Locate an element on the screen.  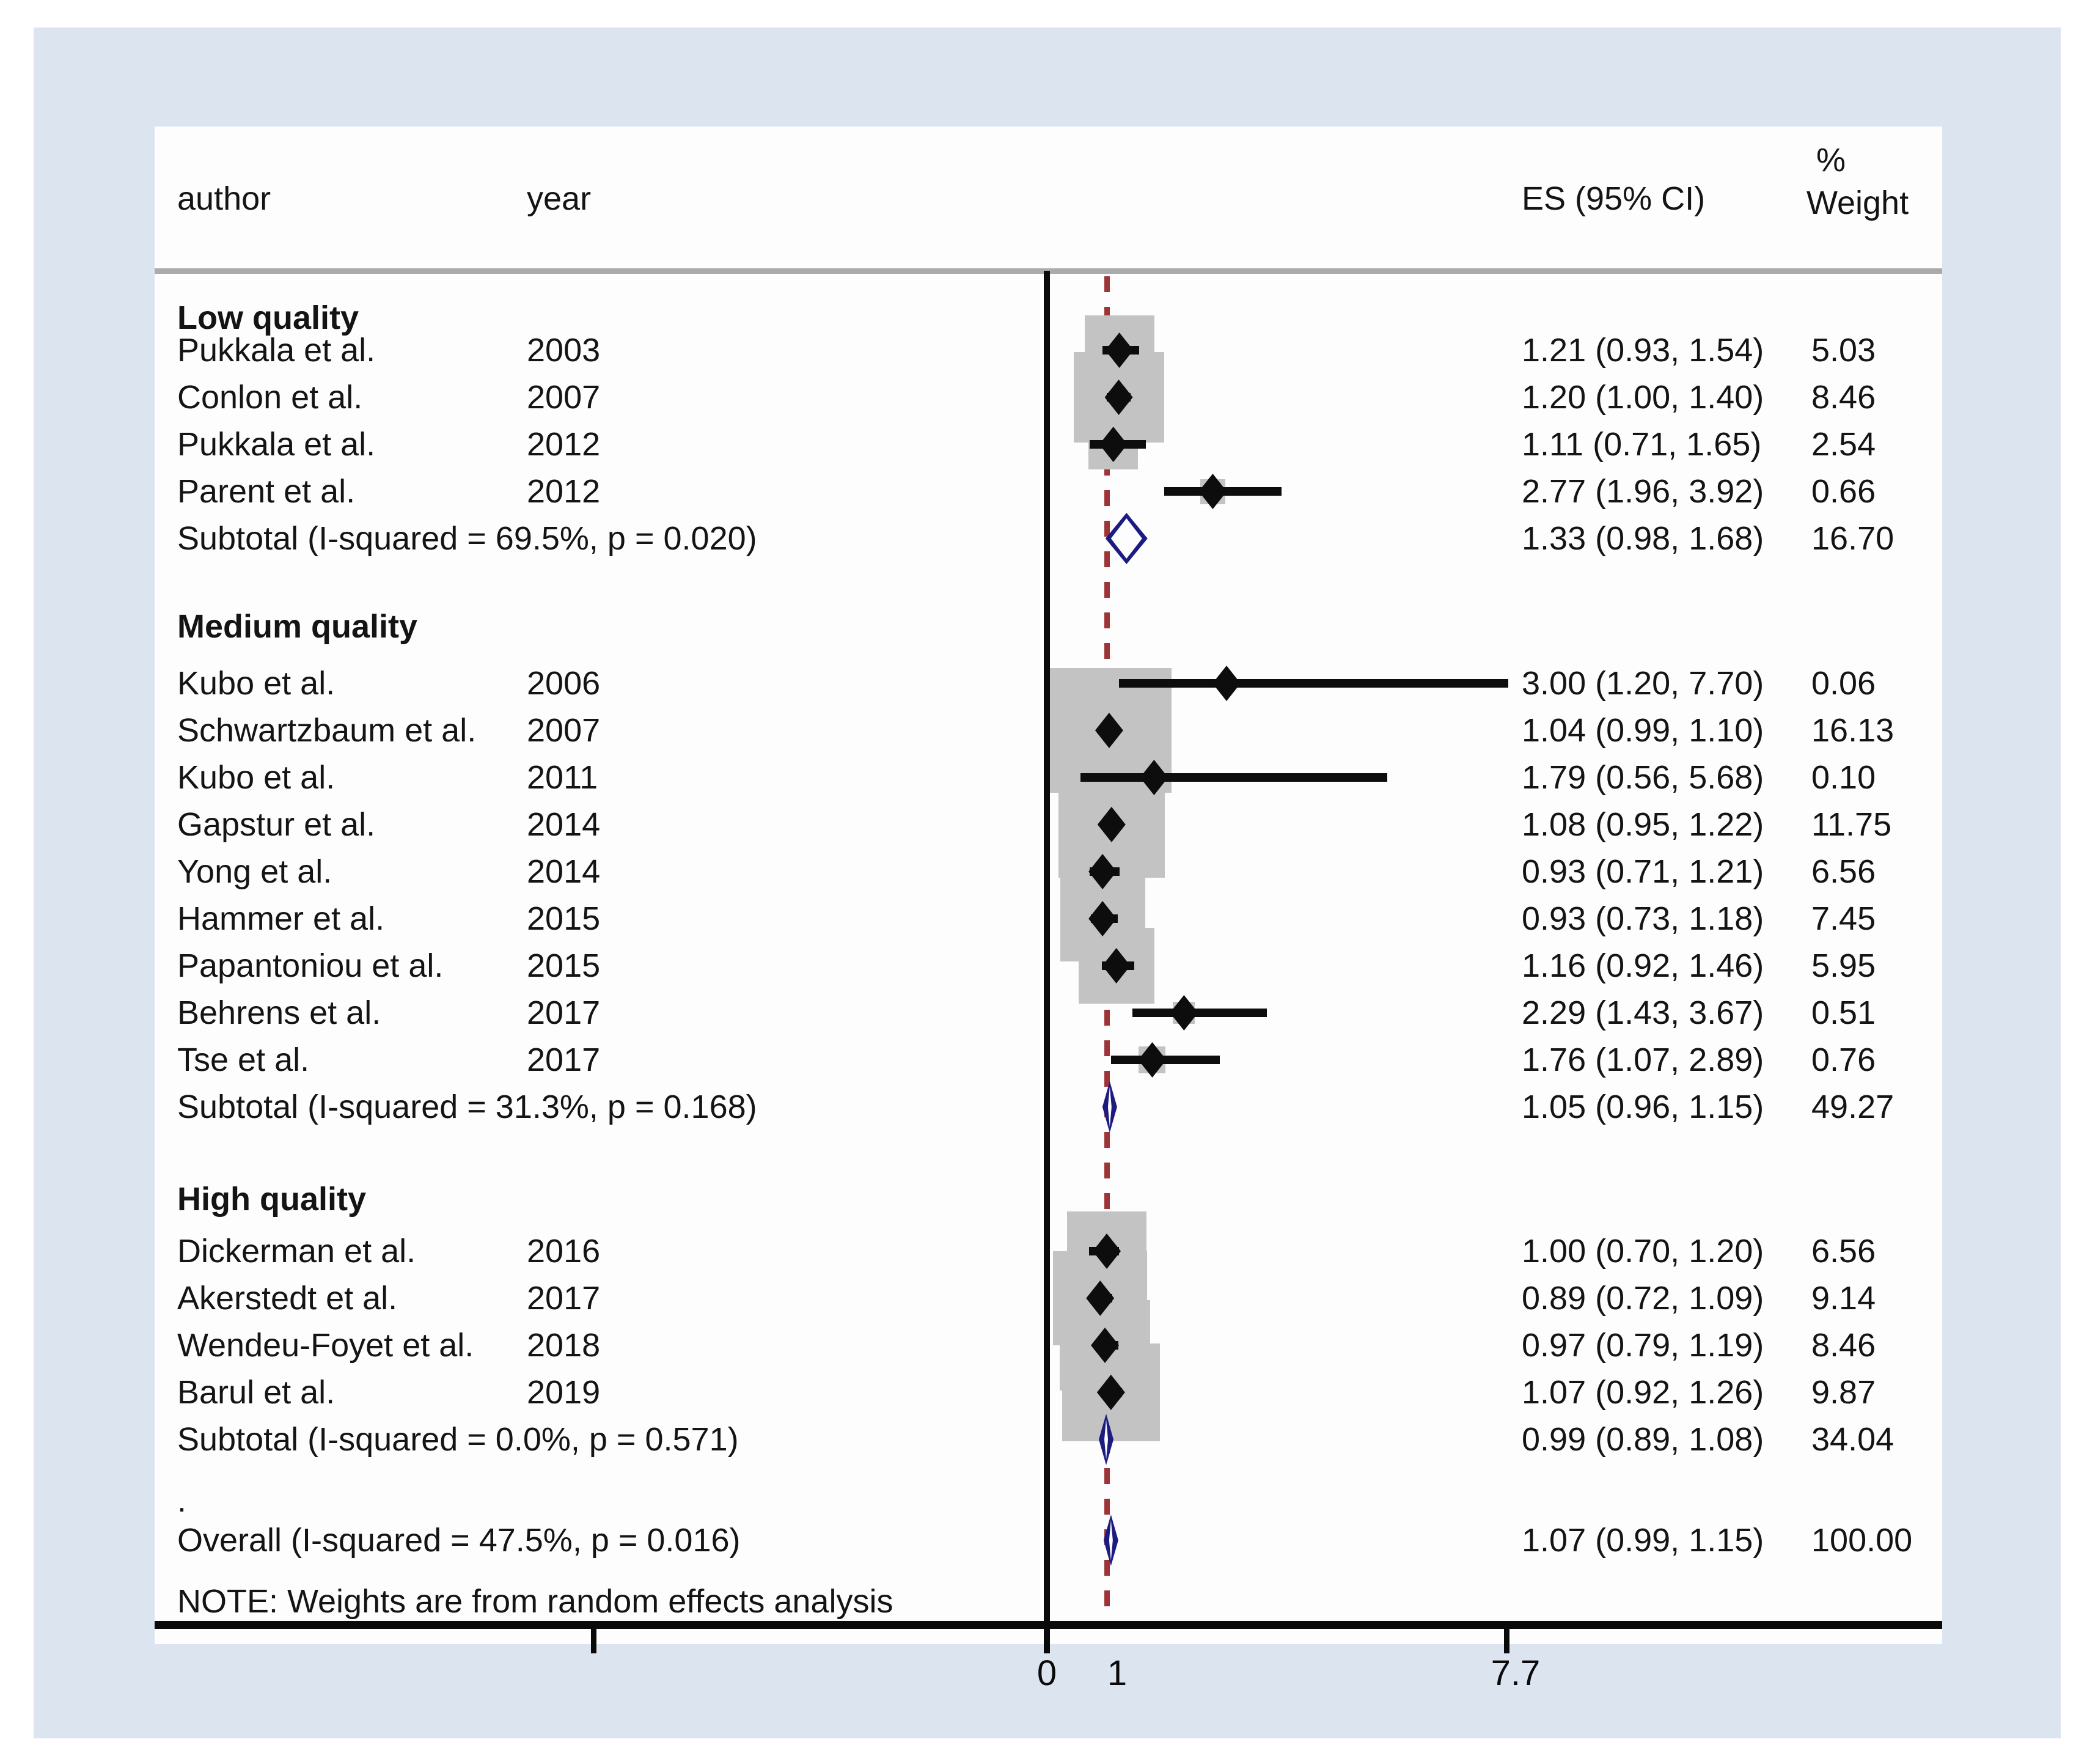
study-year: 2018 is located at coordinates (564, 1345).